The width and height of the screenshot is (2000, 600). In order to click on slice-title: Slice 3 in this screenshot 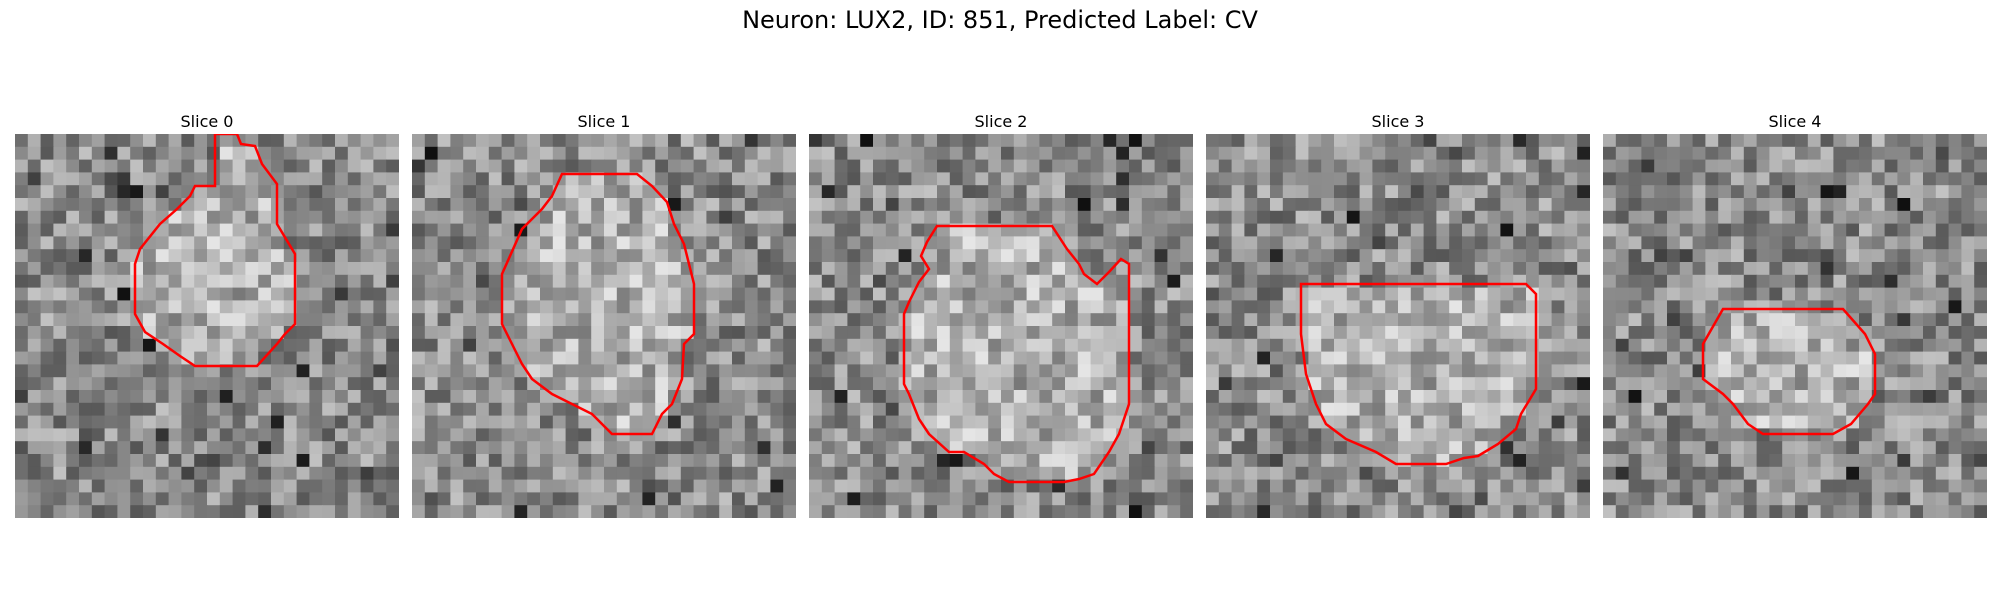, I will do `click(1398, 121)`.